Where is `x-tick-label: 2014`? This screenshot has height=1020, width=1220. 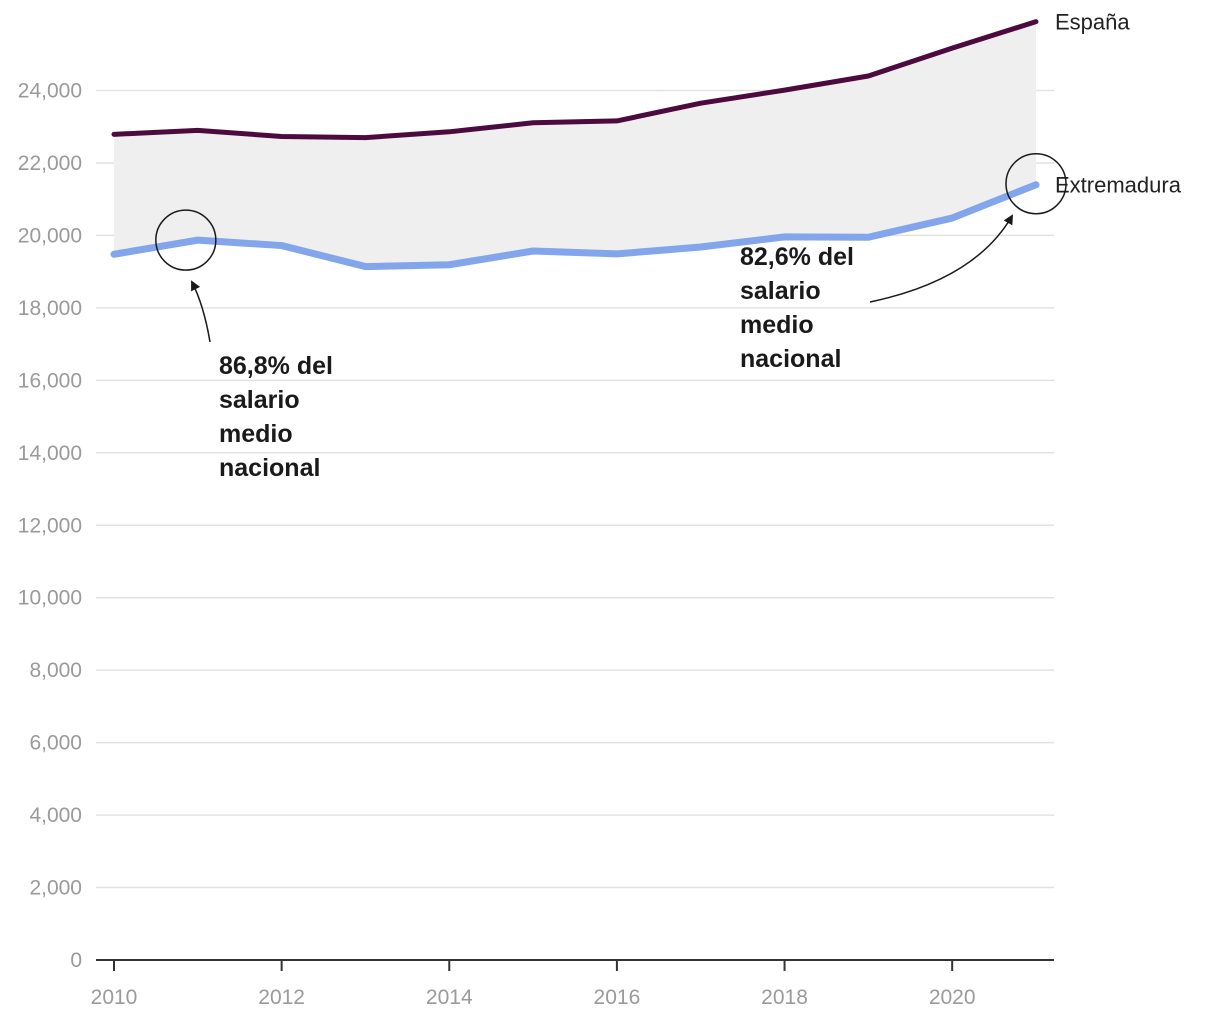 x-tick-label: 2014 is located at coordinates (449, 997).